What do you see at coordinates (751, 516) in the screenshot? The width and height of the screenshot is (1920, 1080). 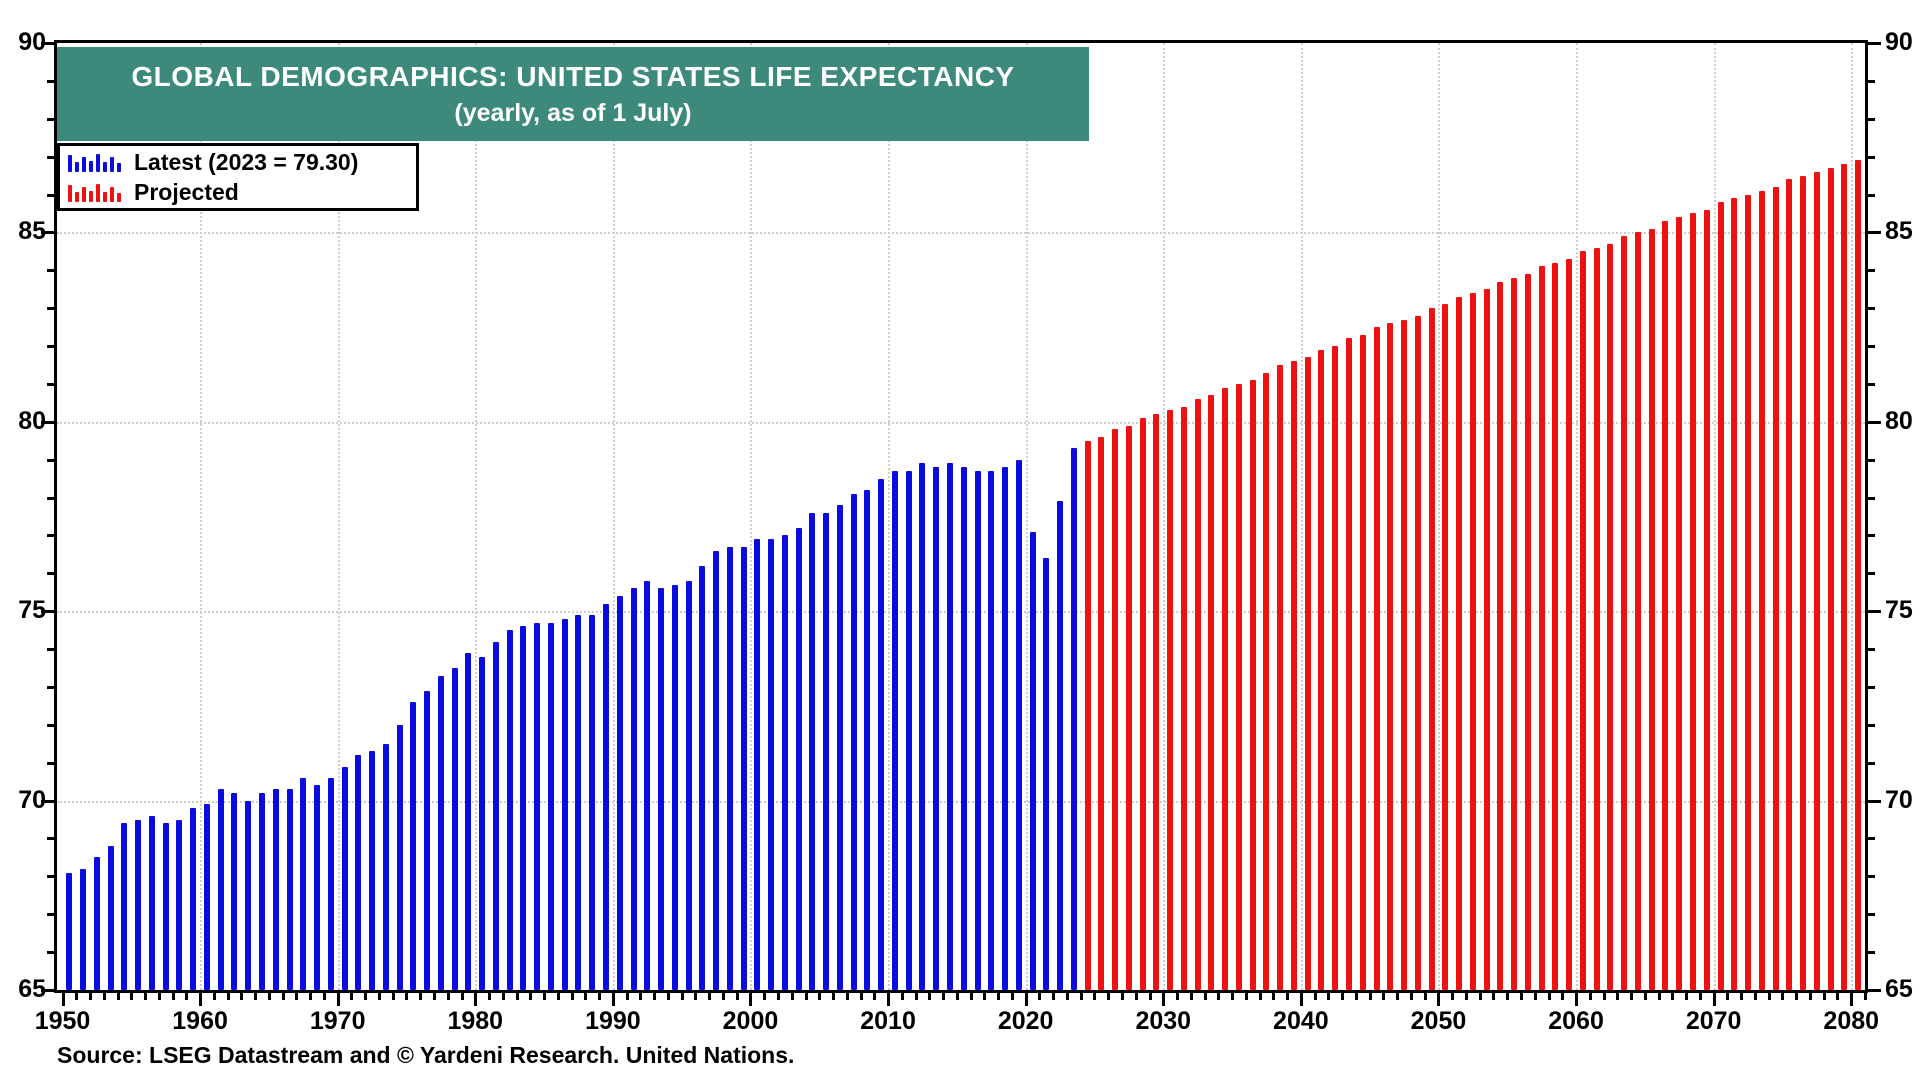 I see `v-gridline-2000` at bounding box center [751, 516].